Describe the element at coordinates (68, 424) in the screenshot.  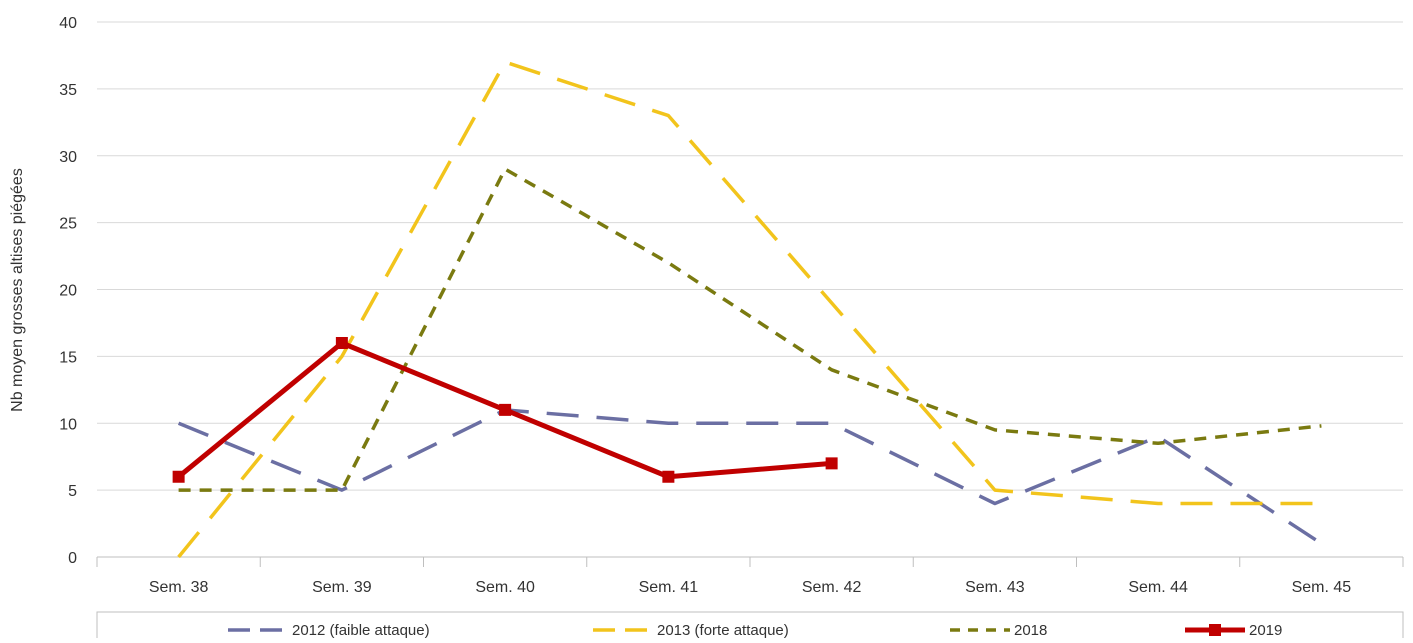
I see `y-tick-label: 10` at that location.